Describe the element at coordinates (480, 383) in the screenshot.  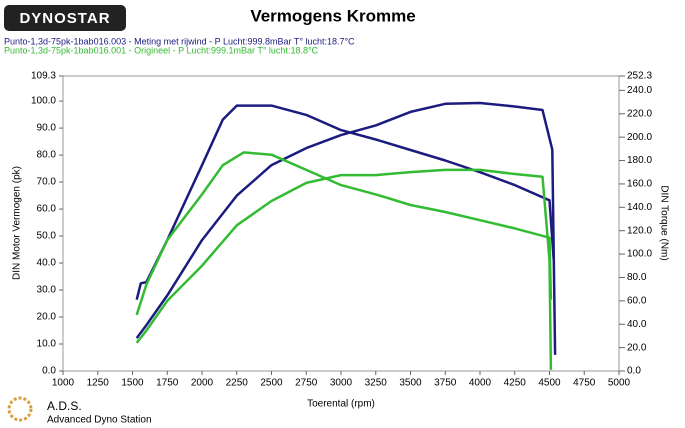
I see `x-tick-label: 4000` at that location.